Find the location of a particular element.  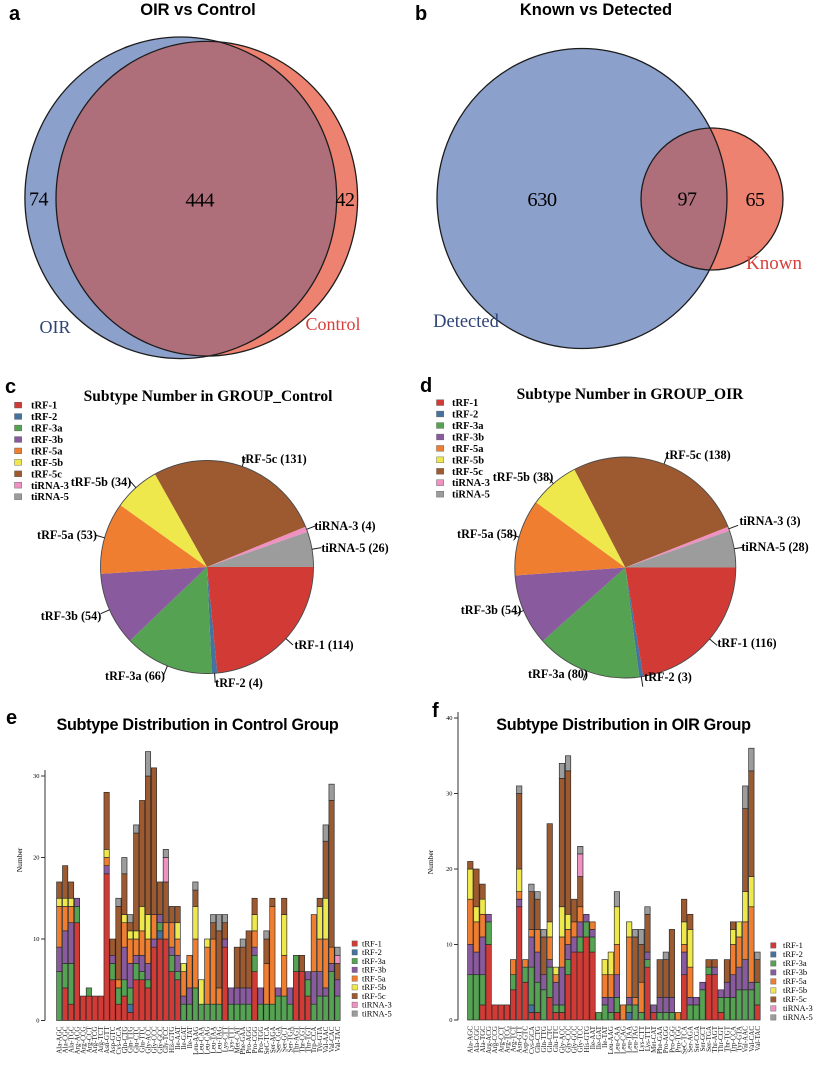

svg-text: Asp-GTC is located at coordinates (113, 1040).